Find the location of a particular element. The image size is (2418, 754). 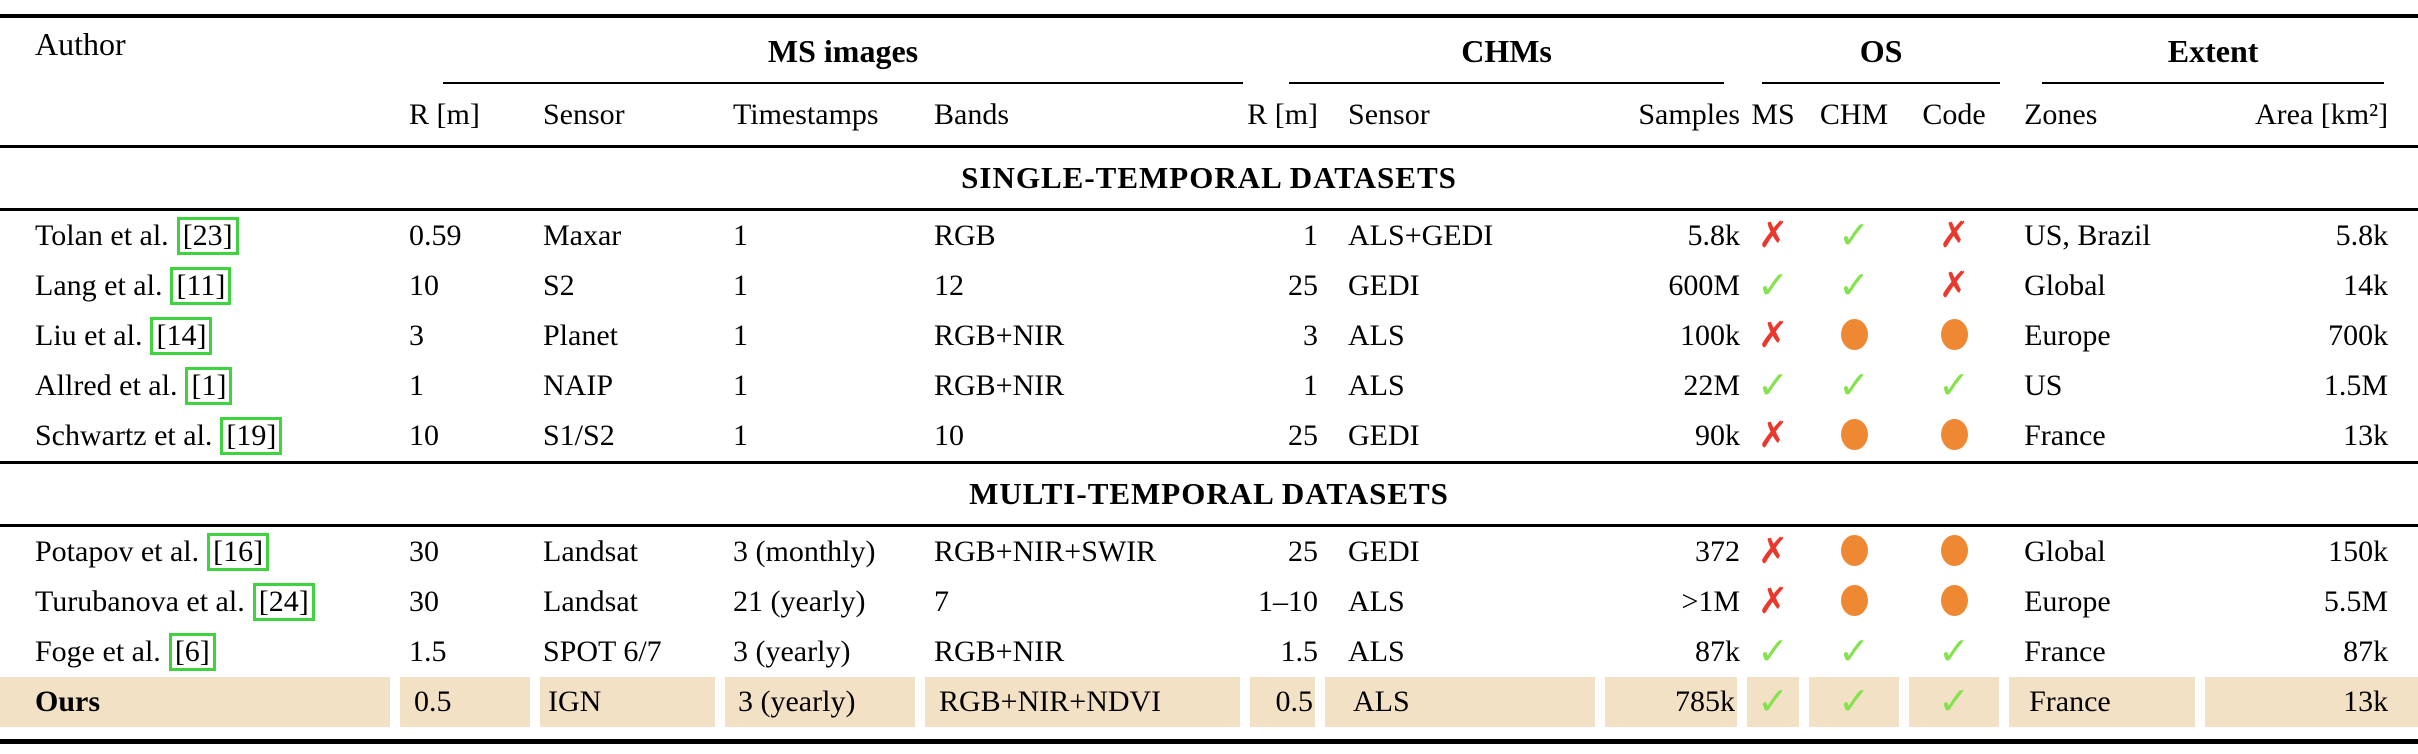

area-cell: 13k is located at coordinates (2306, 702).